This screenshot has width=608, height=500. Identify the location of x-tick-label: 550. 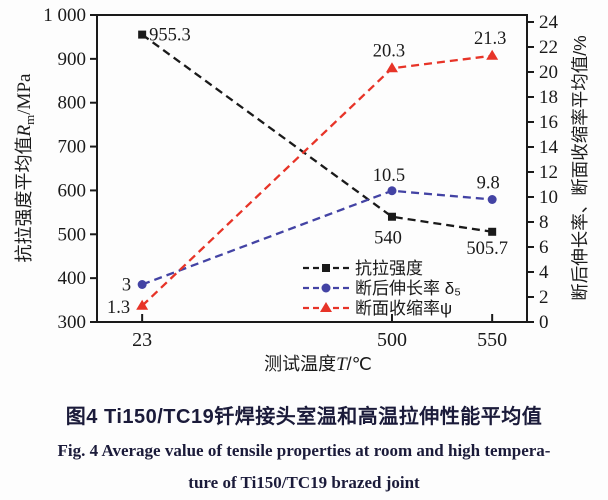
(492, 340).